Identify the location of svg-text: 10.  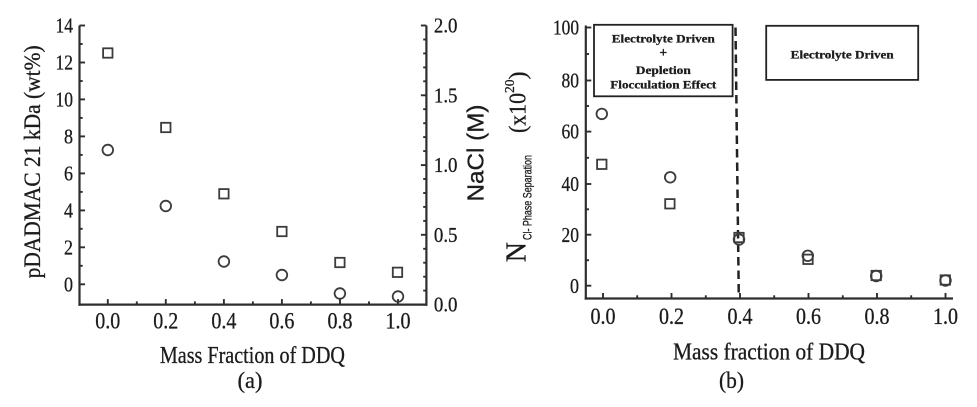
(65, 100).